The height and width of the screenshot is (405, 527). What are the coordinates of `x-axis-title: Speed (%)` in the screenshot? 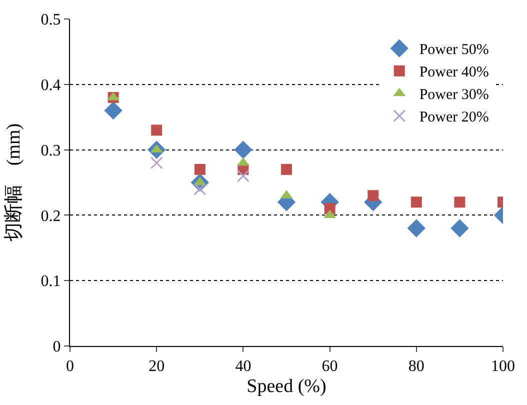 It's located at (286, 386).